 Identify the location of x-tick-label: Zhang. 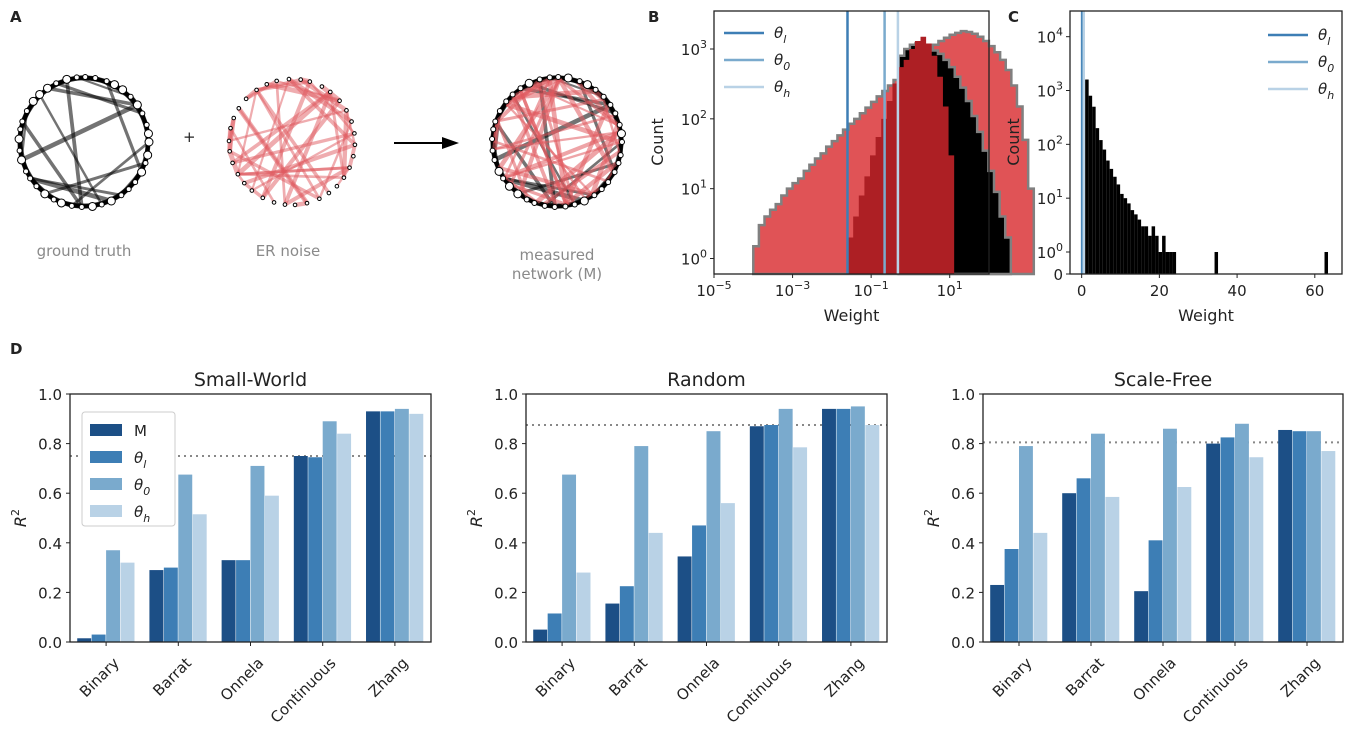
(1300, 677).